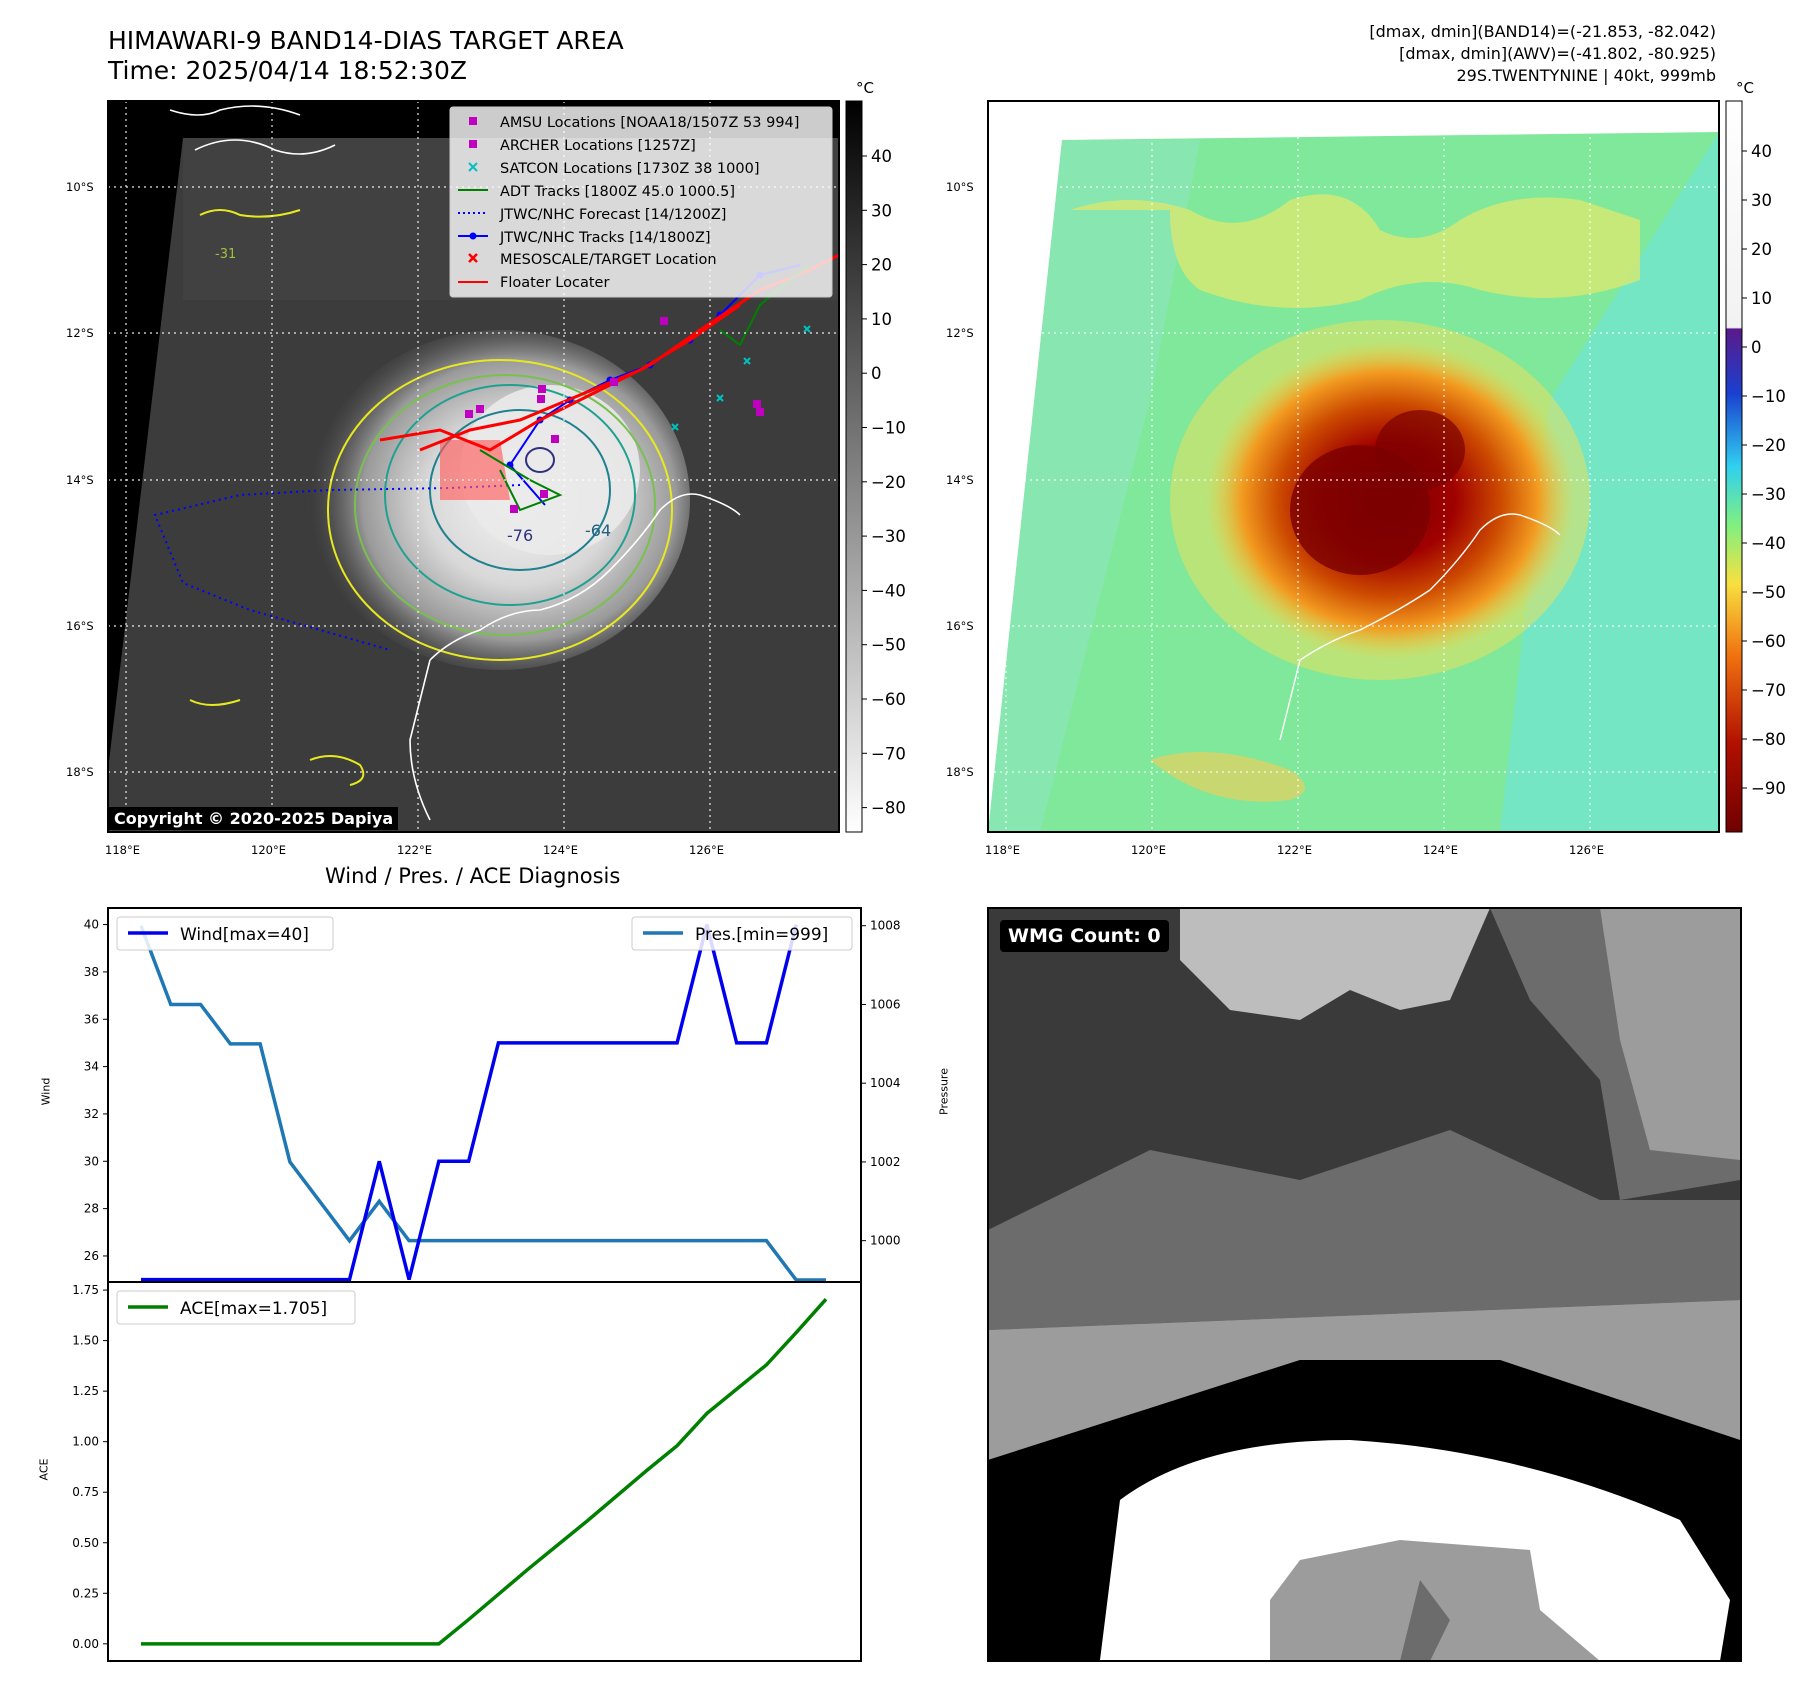 This screenshot has height=1690, width=1801. What do you see at coordinates (875, 456) in the screenshot?
I see `band14-colorbar: °C 40 30 20 10 0 −10 −20 −30 −40 −50 −60 −70 −80` at bounding box center [875, 456].